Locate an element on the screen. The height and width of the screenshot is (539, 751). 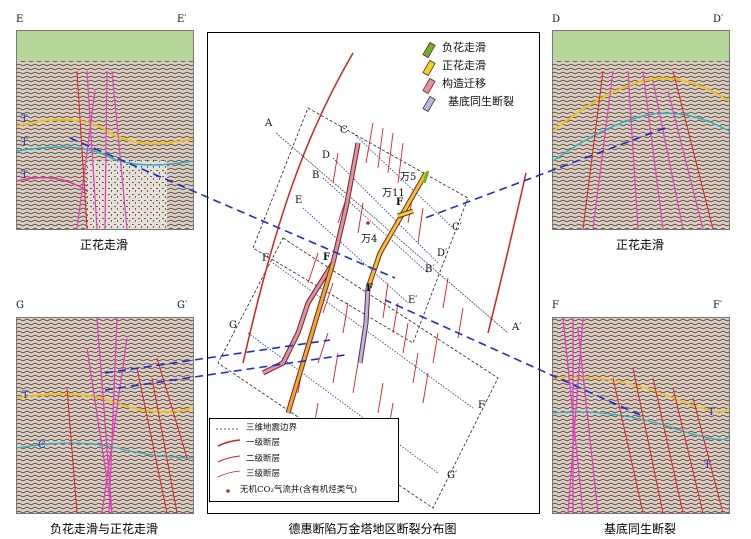
legend-positive-flower: 正花走滑 is located at coordinates (464, 65).